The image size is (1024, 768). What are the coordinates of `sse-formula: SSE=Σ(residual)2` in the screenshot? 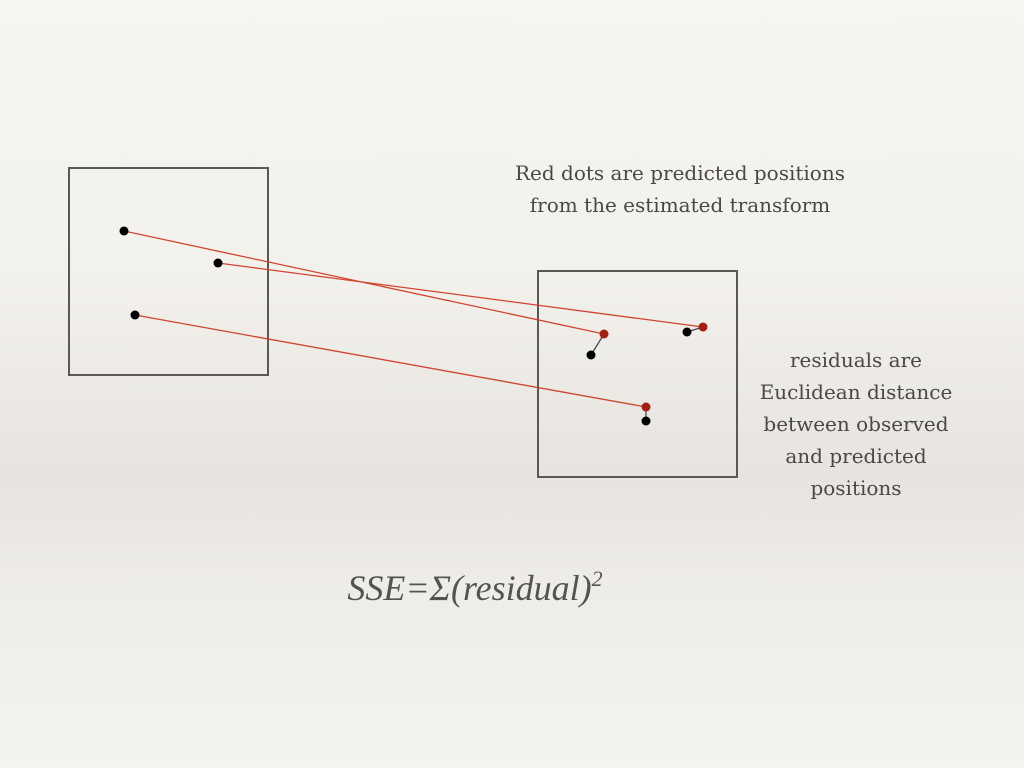 It's located at (475, 588).